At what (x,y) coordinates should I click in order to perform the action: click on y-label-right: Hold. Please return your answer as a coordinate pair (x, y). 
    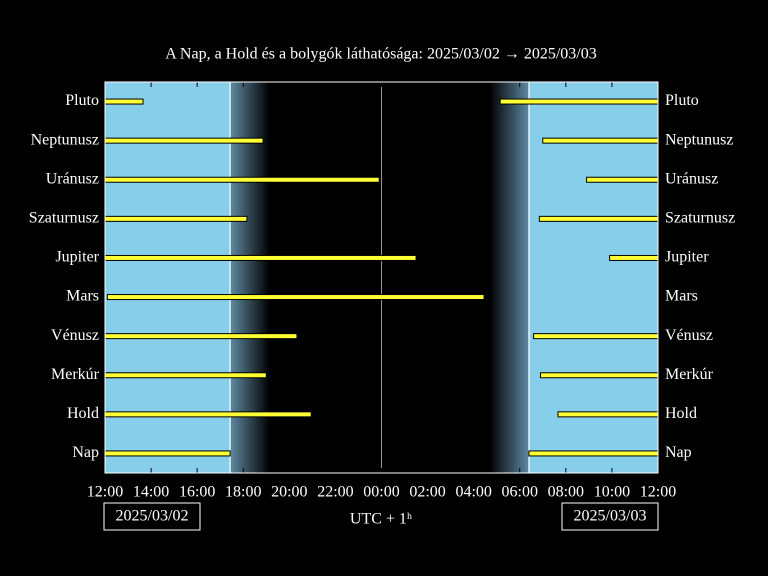
    Looking at the image, I should click on (681, 413).